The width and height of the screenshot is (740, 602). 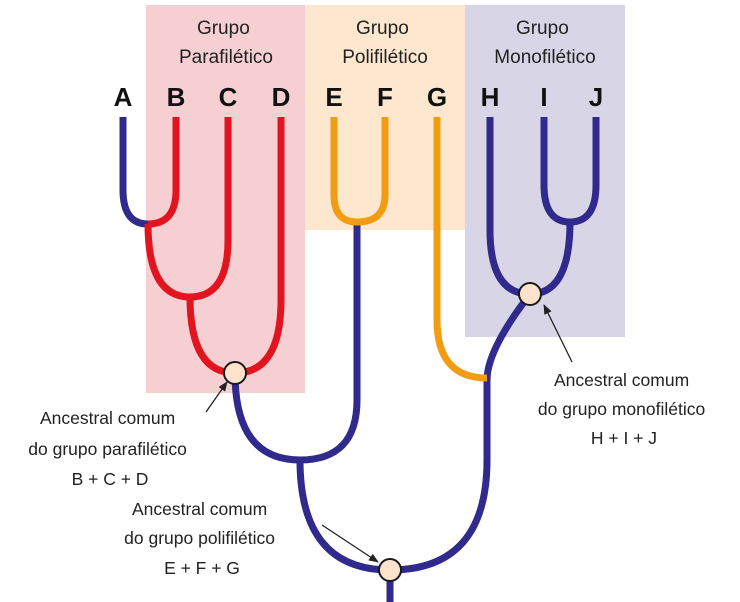 I want to click on taxon-label-f: F, so click(x=385, y=97).